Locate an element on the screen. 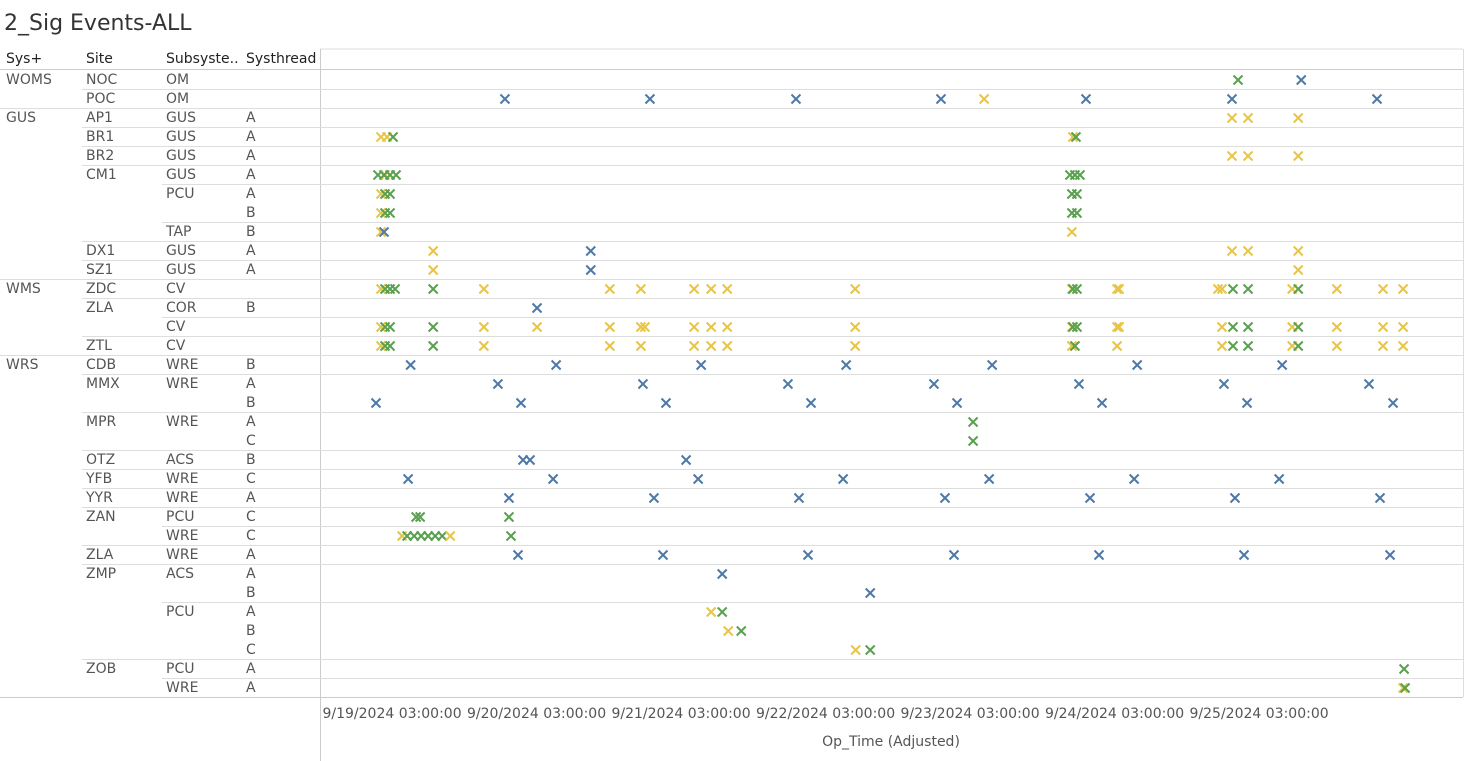  row-label: MMX is located at coordinates (103, 384).